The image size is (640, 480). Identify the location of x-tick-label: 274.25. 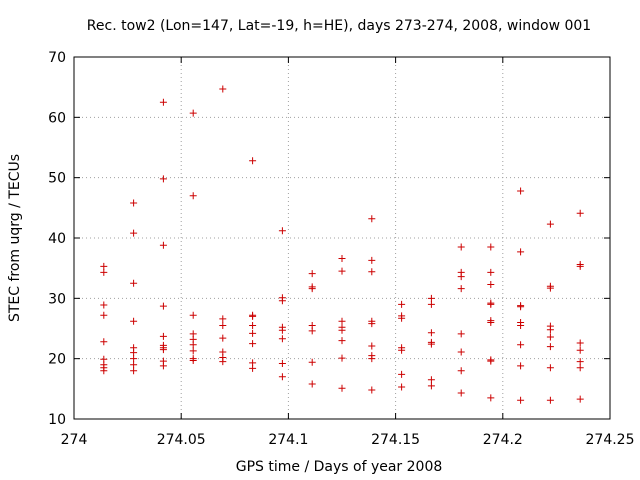
(610, 440).